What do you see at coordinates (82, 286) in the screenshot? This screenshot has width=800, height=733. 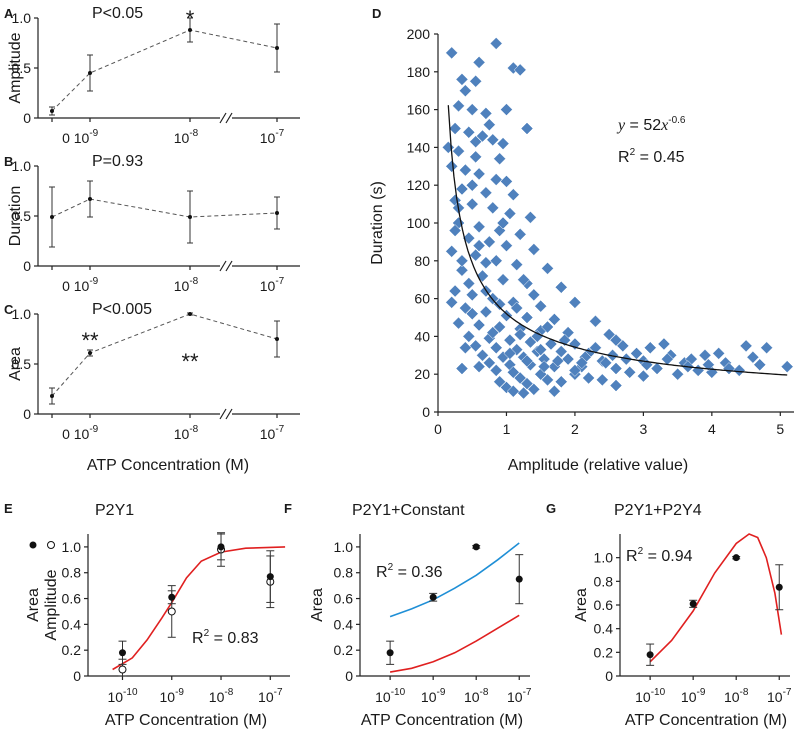 I see `b-xtick-1e-9-base: 10` at bounding box center [82, 286].